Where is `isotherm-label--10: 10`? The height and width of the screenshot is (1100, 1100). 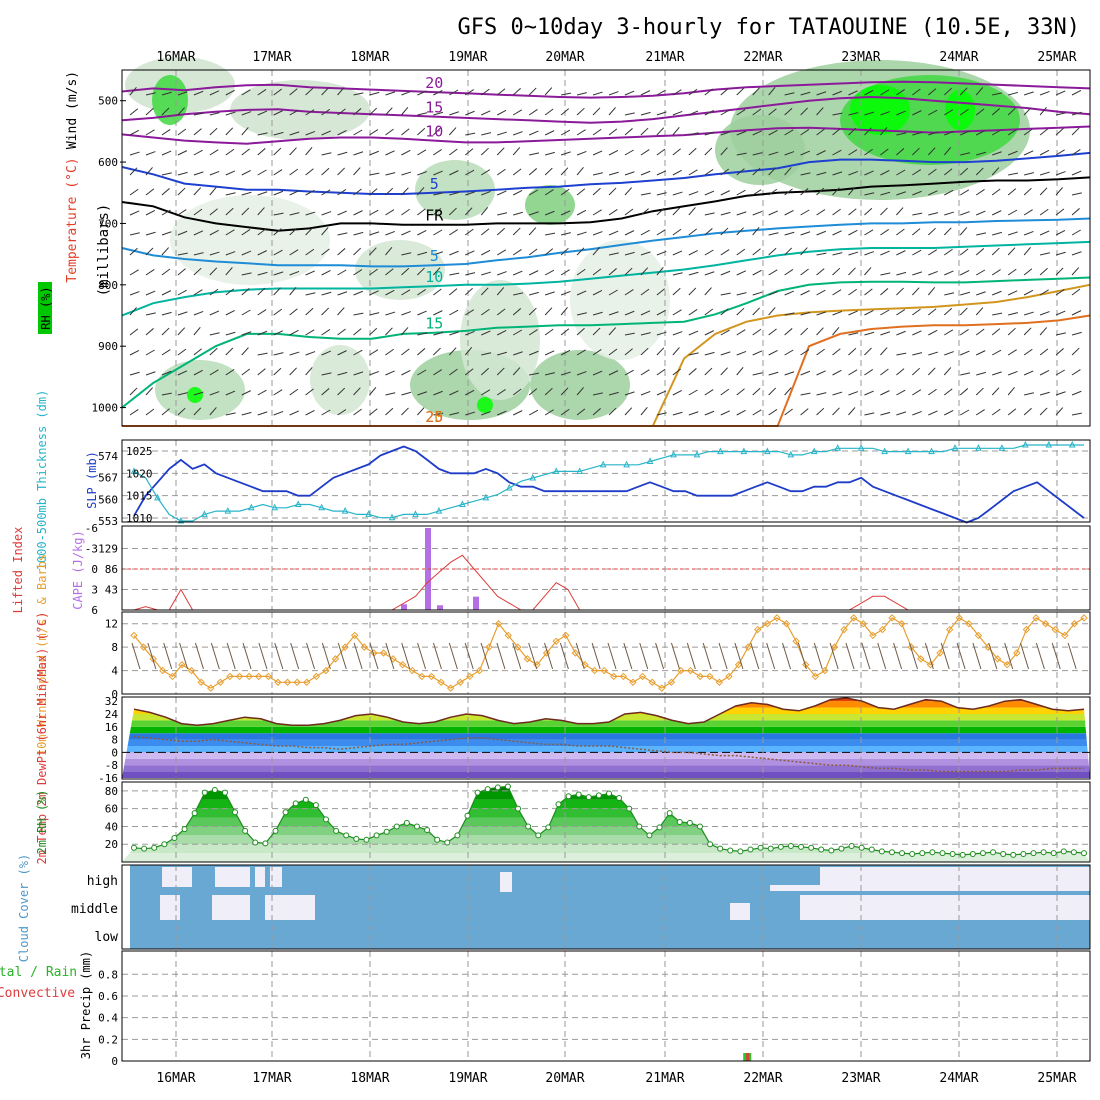 isotherm-label--10: 10 is located at coordinates (434, 132).